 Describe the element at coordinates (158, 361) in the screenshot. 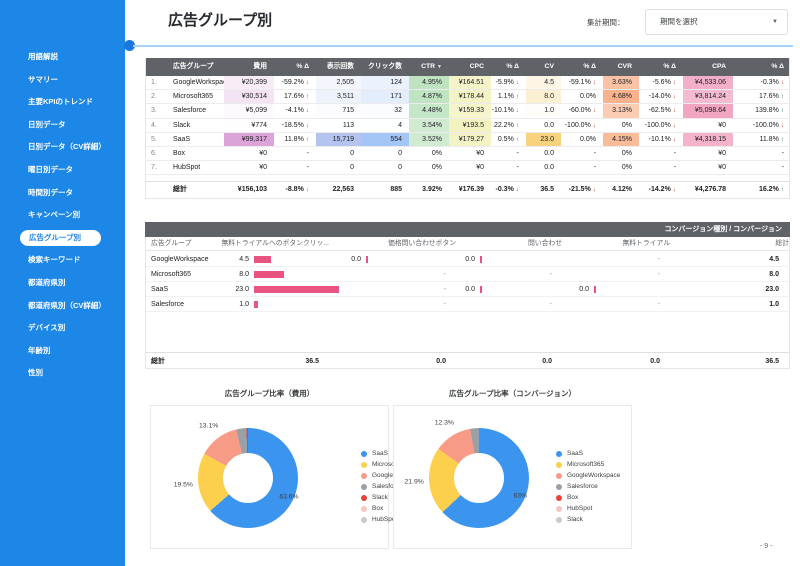

I see `summary-label: 総計` at that location.